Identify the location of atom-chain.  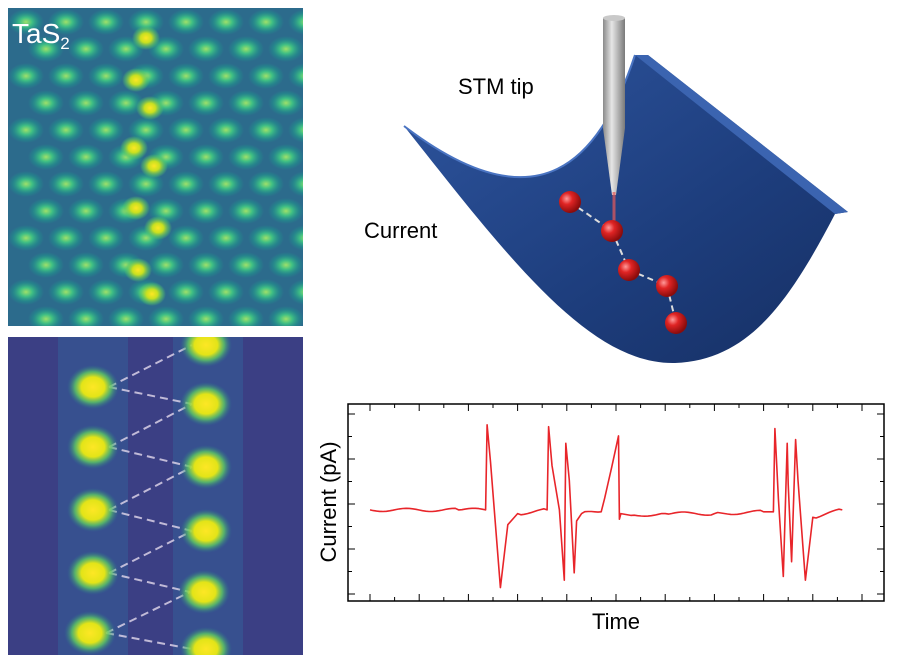
(623, 262).